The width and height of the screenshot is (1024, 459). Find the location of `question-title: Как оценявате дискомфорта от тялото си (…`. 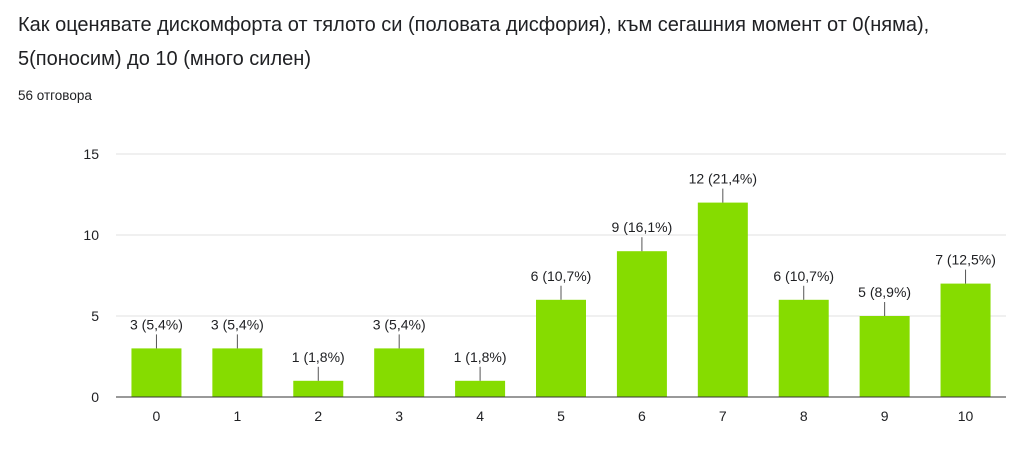

question-title: Как оценявате дискомфорта от тялото си (… is located at coordinates (474, 42).